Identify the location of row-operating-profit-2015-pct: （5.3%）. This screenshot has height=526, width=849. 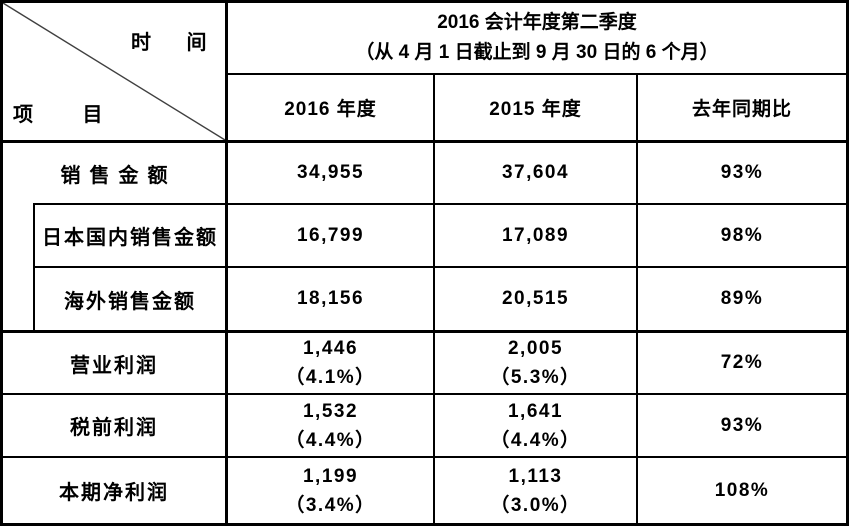
(535, 377).